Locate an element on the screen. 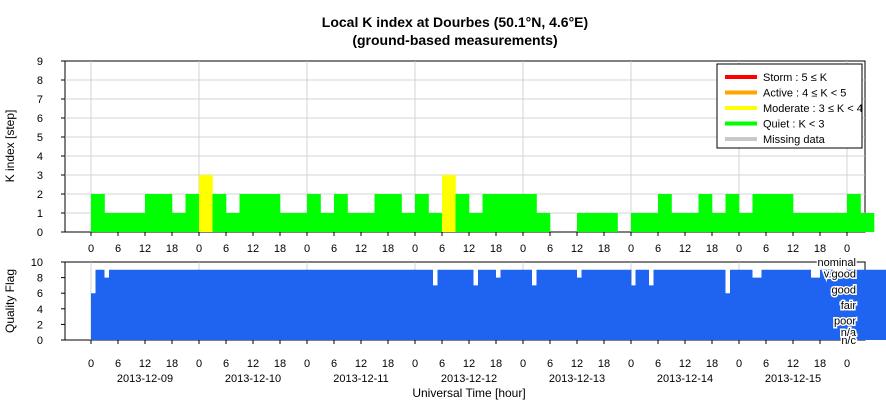  k-y-tick-label: 1 is located at coordinates (40, 214).